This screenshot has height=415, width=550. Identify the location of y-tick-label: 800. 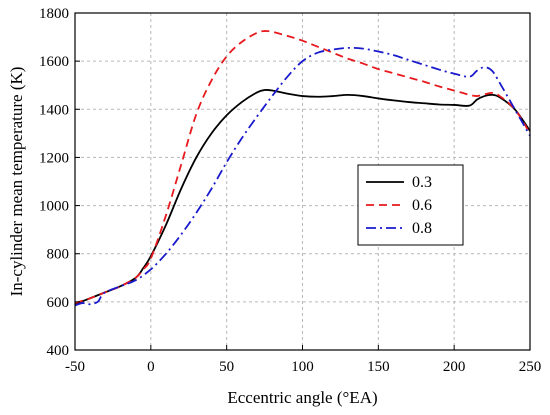
(58, 255).